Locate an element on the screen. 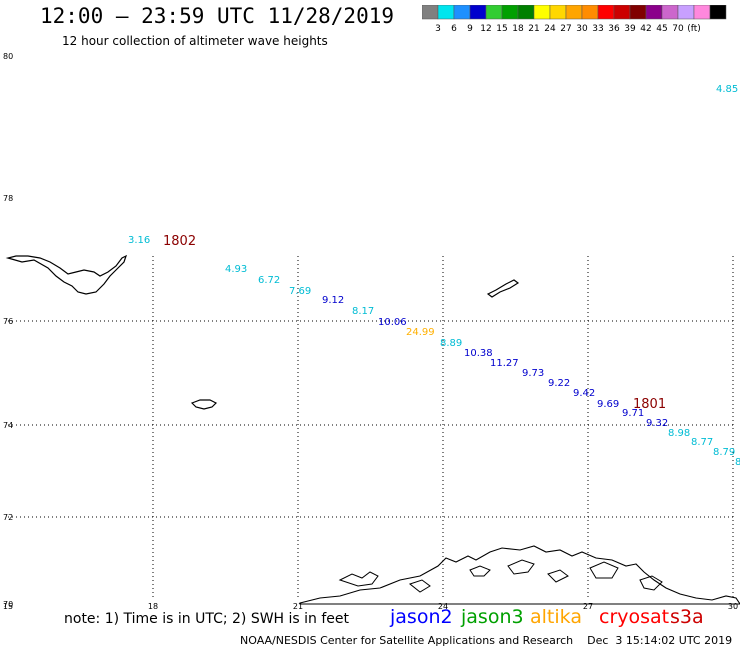 This screenshot has height=650, width=740. wave-height-value: 9.42 is located at coordinates (584, 393).